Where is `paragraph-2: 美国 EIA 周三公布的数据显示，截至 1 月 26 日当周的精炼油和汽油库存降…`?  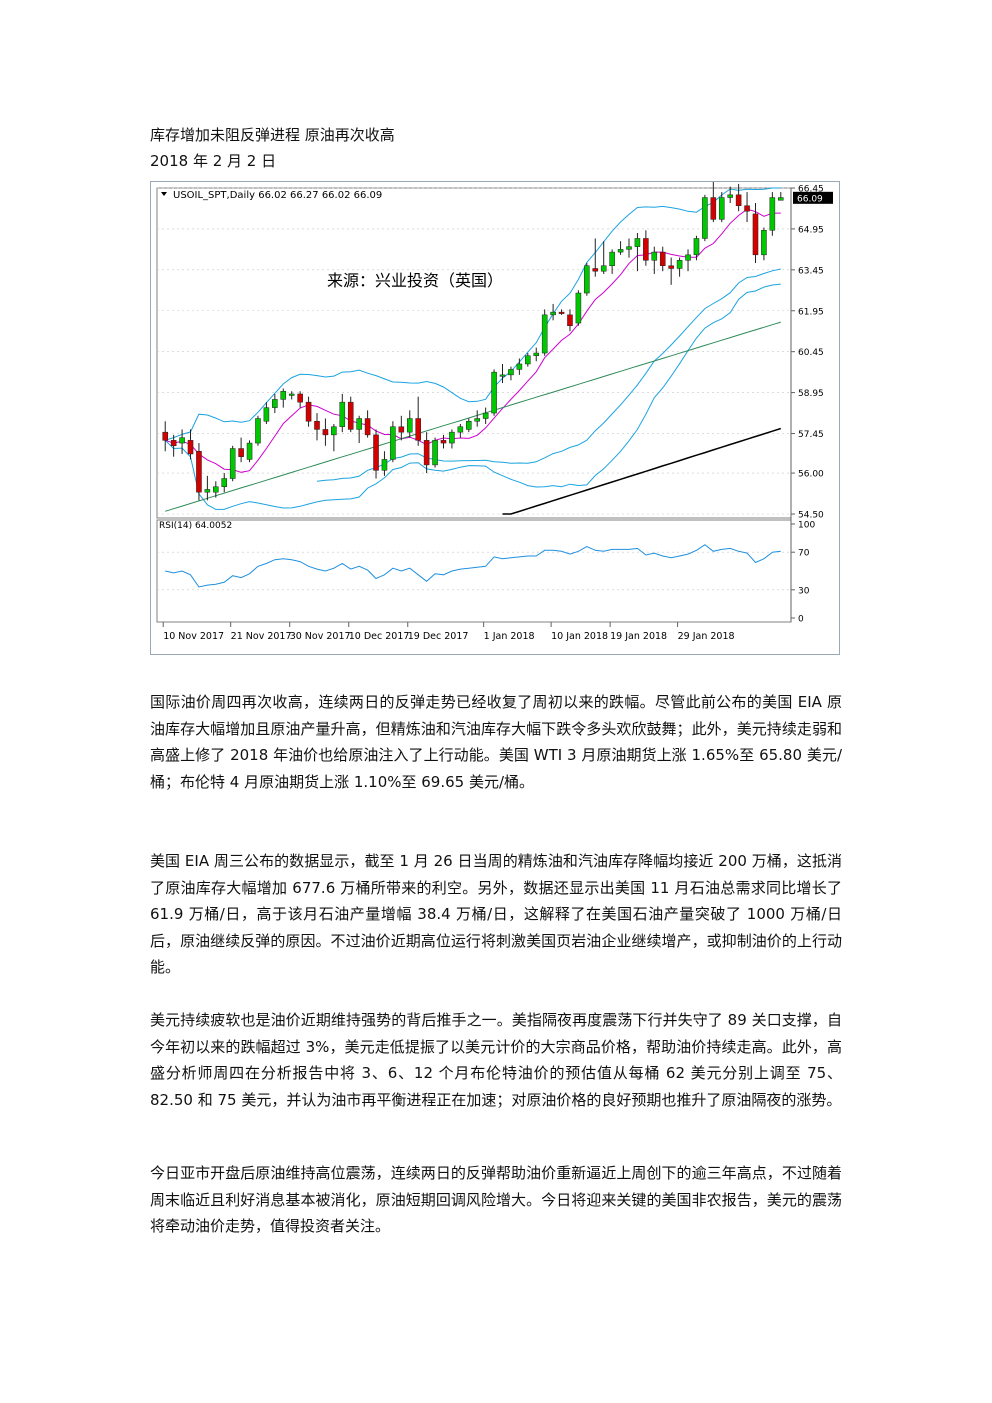 paragraph-2: 美国 EIA 周三公布的数据显示，截至 1 月 26 日当周的精炼油和汽油库存降… is located at coordinates (496, 914).